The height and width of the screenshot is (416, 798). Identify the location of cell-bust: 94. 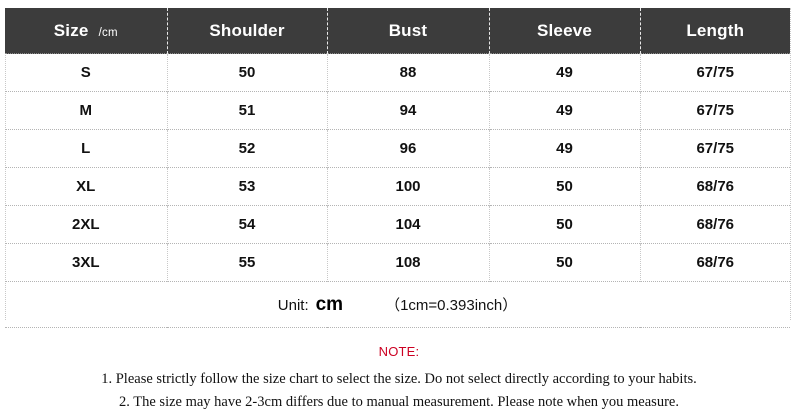
(408, 110).